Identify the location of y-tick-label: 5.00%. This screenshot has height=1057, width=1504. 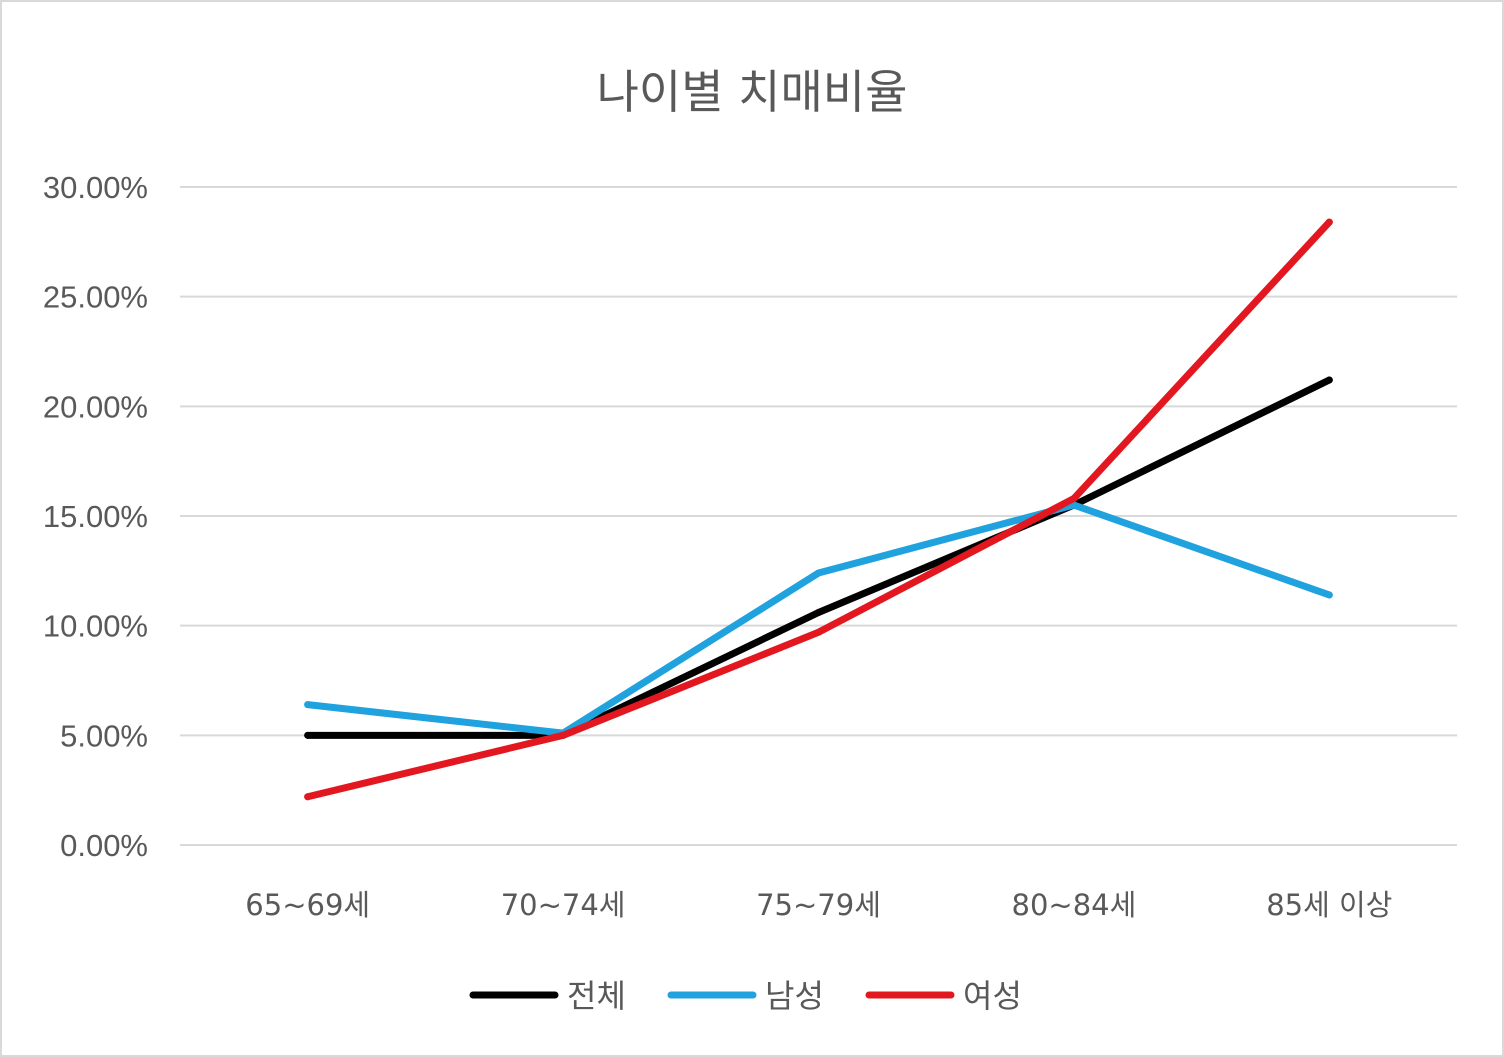
(104, 735).